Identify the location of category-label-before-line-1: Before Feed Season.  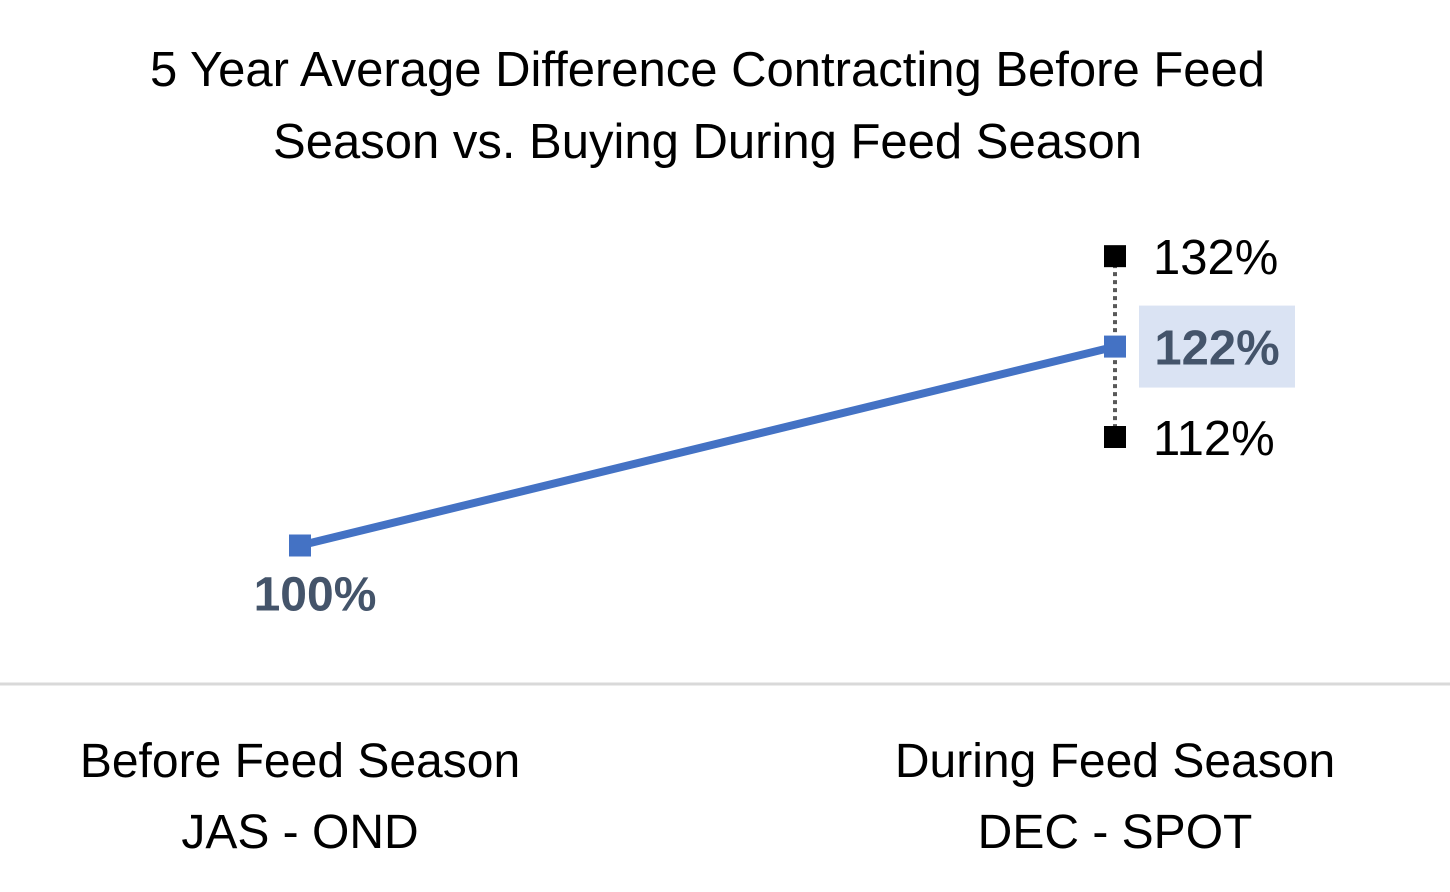
(300, 761).